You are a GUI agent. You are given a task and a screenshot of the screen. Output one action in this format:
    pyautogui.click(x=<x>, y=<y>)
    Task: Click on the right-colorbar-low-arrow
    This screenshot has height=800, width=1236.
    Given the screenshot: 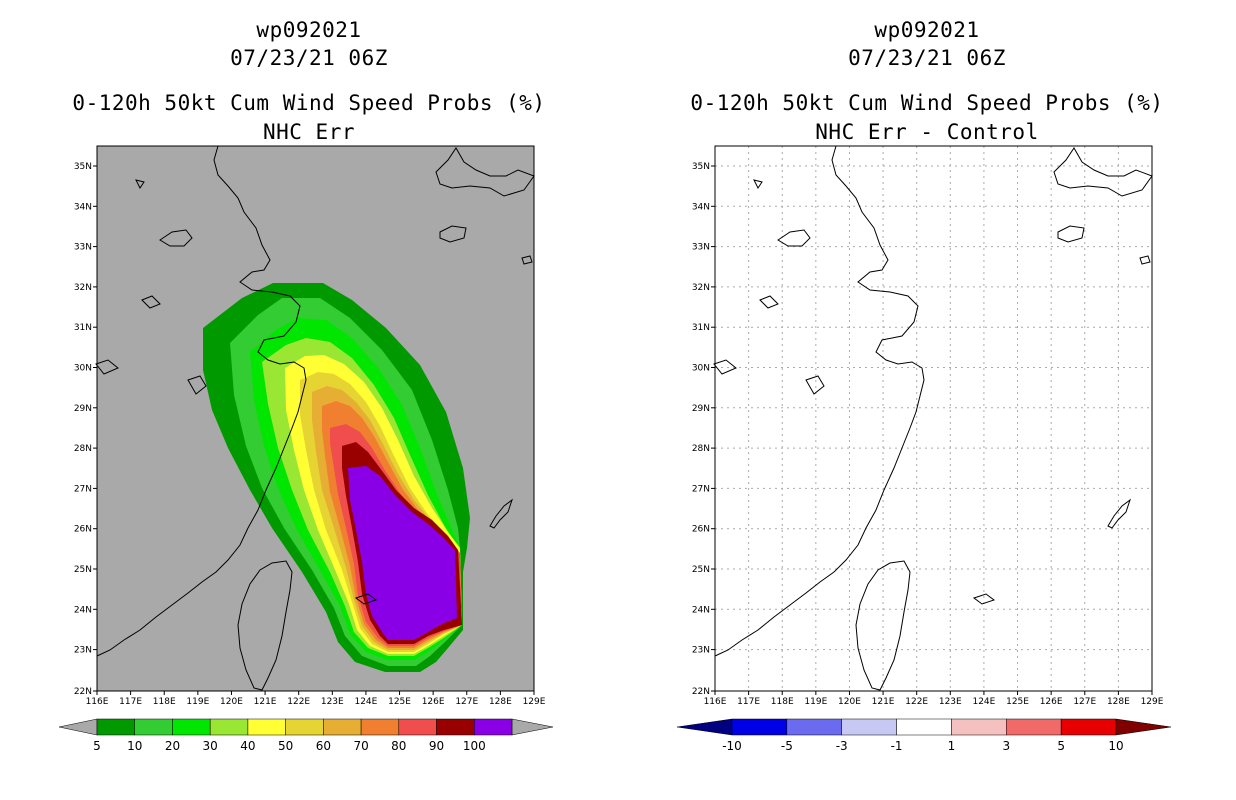 What is the action you would take?
    pyautogui.click(x=704, y=727)
    